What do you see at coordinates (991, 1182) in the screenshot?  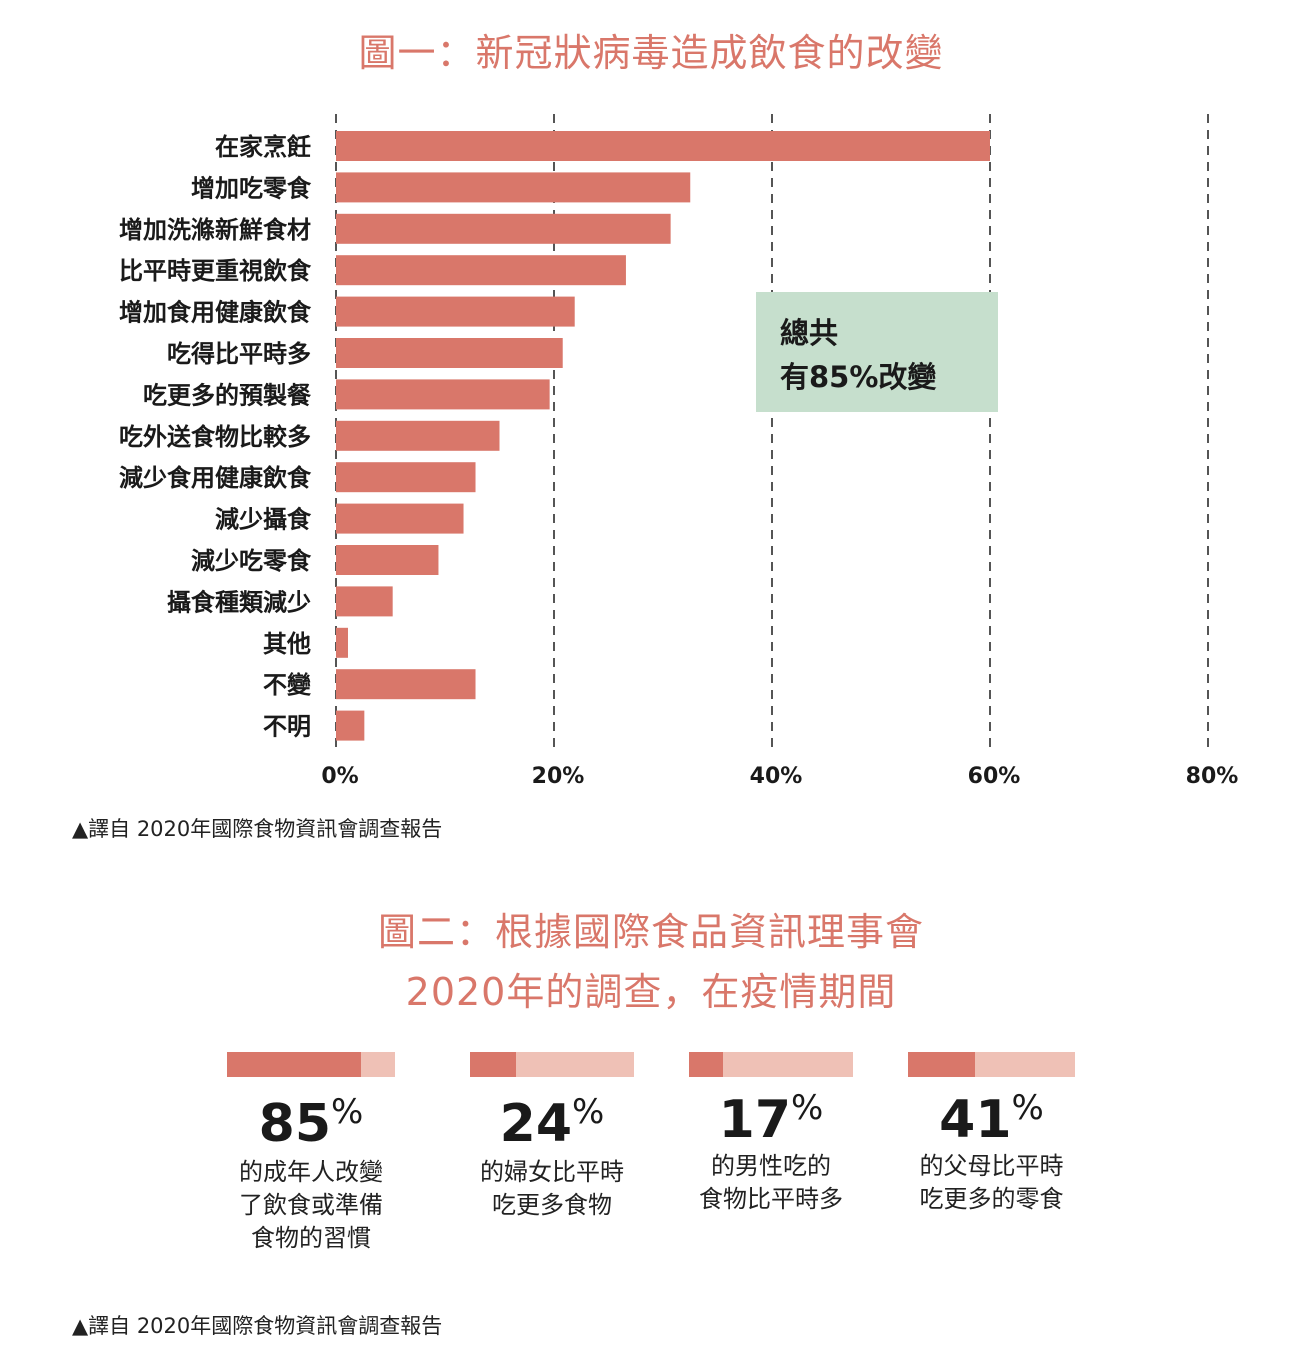 I see `stat-description: 的父母比平時 吃更多的零食` at bounding box center [991, 1182].